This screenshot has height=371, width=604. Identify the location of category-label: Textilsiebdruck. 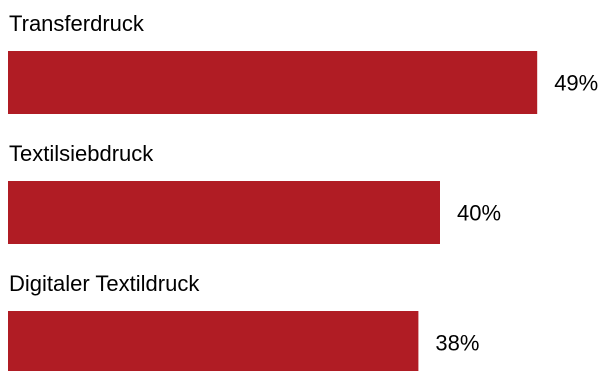
(81, 153).